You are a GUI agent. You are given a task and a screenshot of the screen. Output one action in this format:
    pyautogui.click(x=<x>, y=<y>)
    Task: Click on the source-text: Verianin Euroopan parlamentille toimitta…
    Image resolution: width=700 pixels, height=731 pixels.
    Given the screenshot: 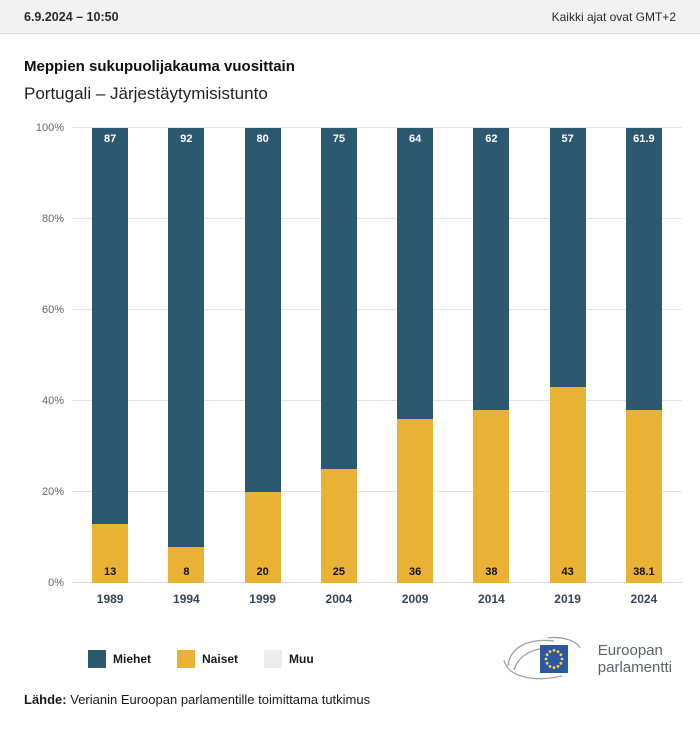 What is the action you would take?
    pyautogui.click(x=218, y=699)
    